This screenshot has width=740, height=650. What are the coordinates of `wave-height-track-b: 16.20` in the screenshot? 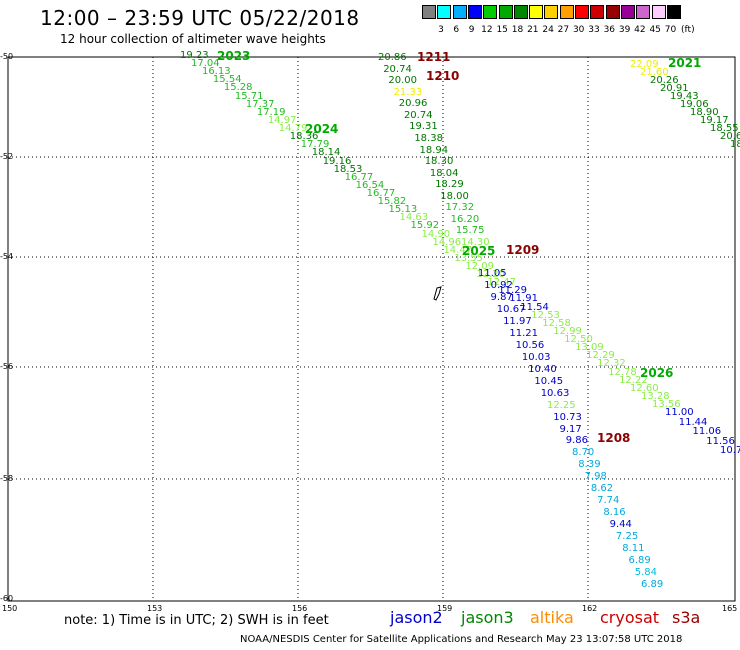 It's located at (465, 219).